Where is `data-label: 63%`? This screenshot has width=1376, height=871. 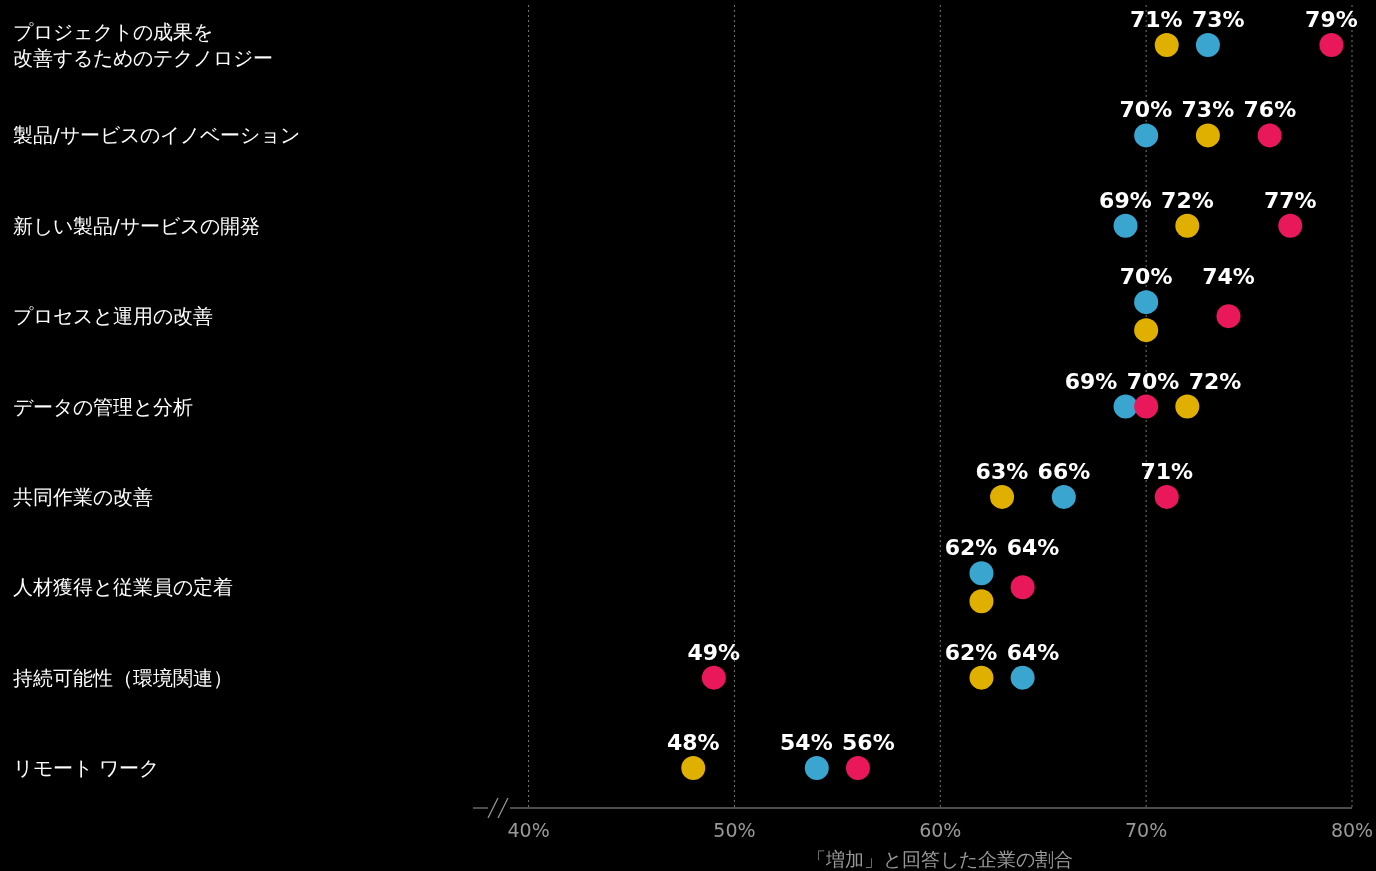 data-label: 63% is located at coordinates (1002, 471).